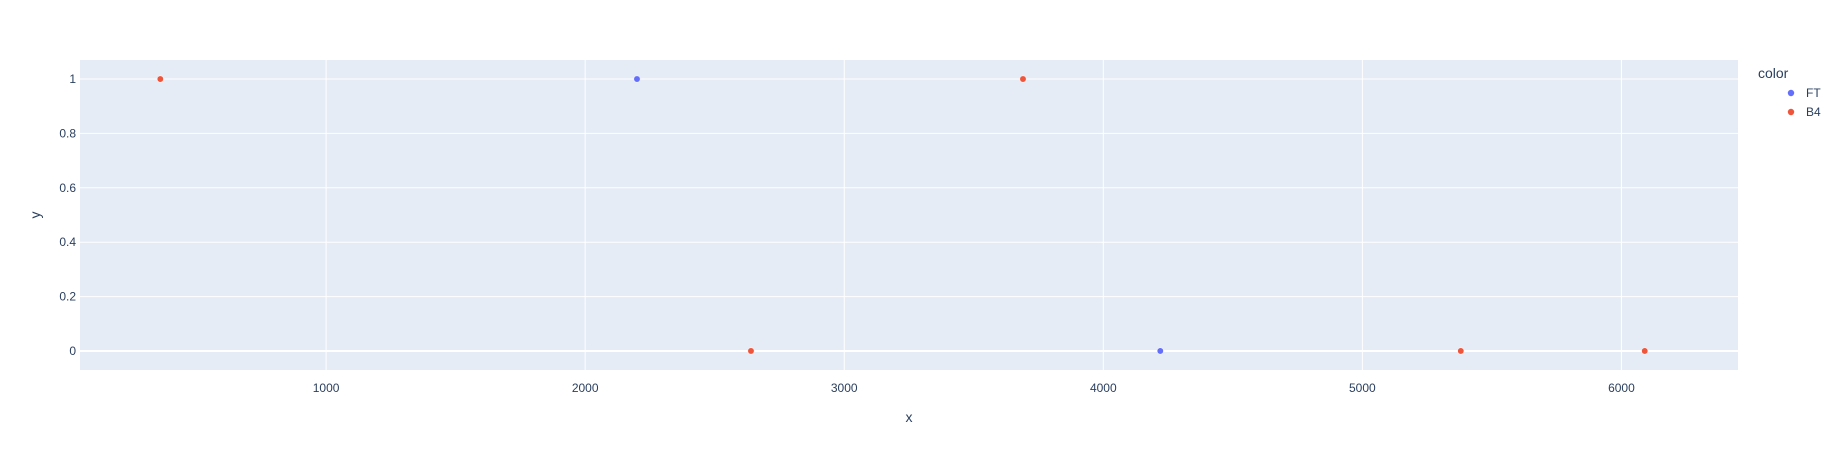 The height and width of the screenshot is (450, 1841). I want to click on legend-item-ft: FT, so click(1804, 93).